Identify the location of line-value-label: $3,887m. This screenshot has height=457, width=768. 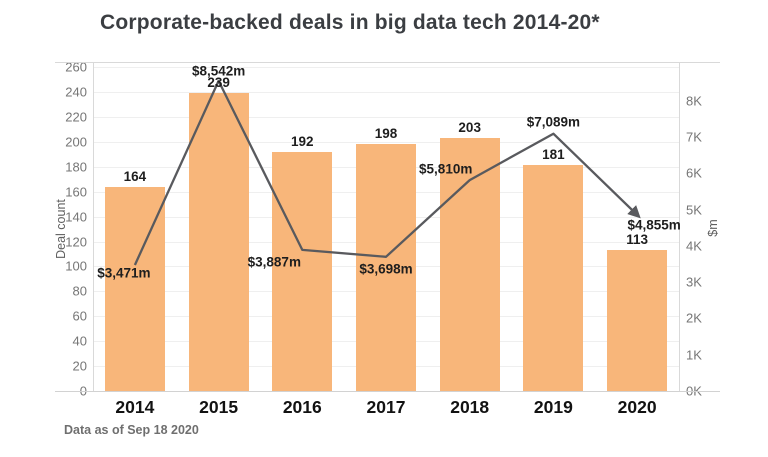
(274, 262).